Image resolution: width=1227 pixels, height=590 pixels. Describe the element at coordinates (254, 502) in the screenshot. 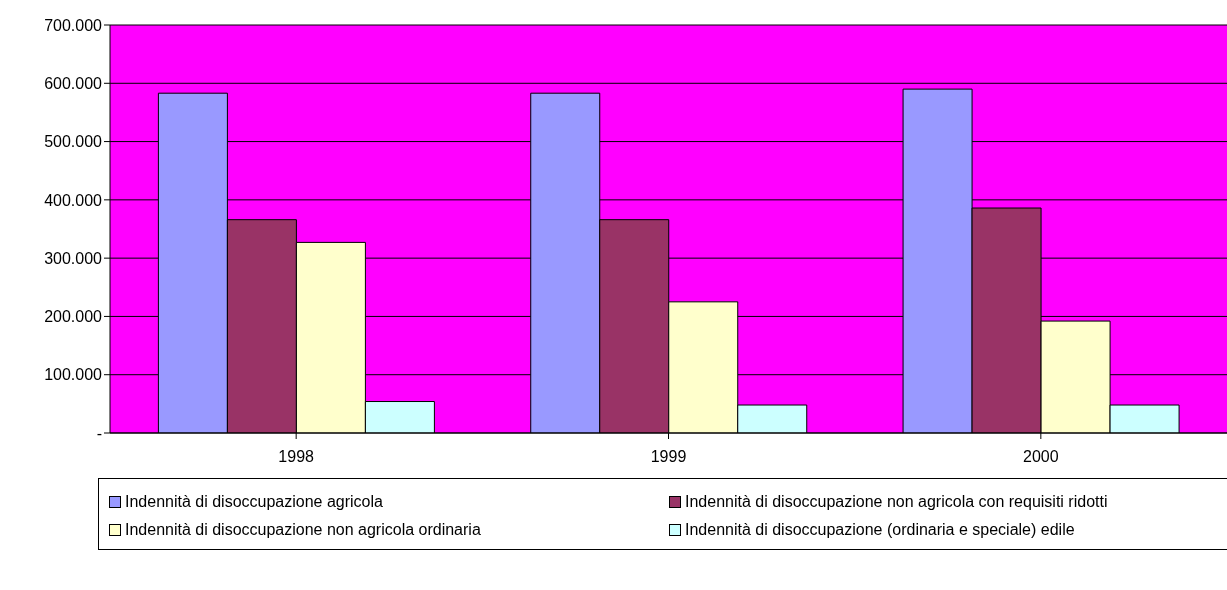

I see `legend-label: Indennità di disoccupazione agricola` at that location.